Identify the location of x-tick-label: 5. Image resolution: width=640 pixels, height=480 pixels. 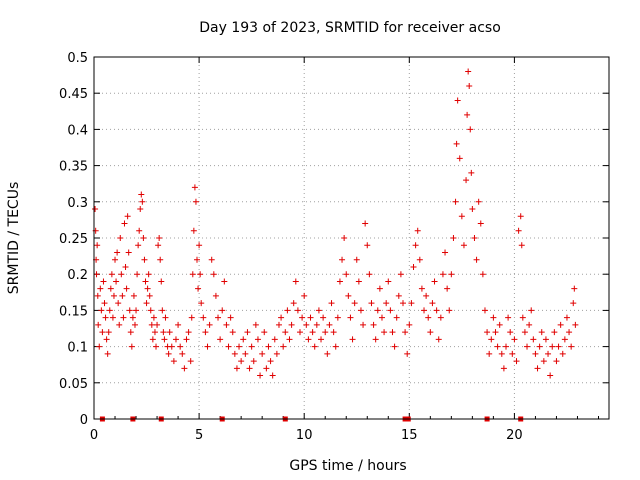
(199, 435).